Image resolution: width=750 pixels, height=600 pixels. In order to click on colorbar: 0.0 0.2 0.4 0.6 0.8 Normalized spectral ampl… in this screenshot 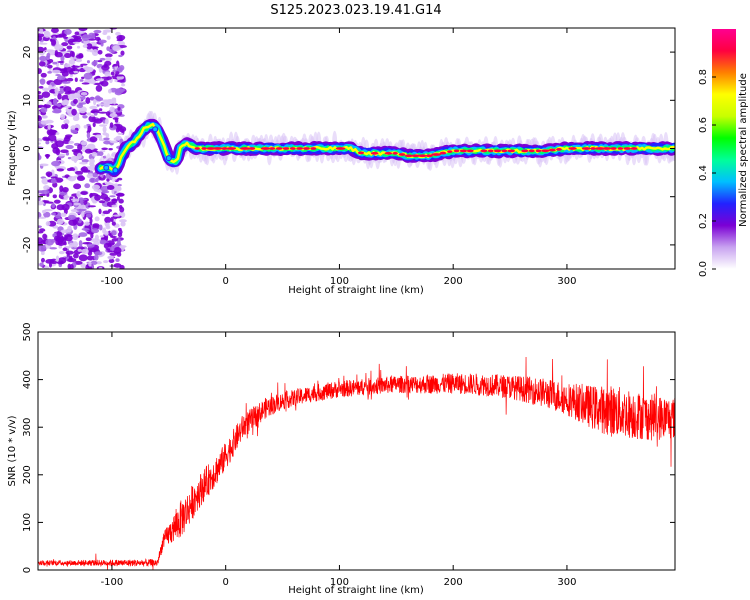, I will do `click(723, 153)`.